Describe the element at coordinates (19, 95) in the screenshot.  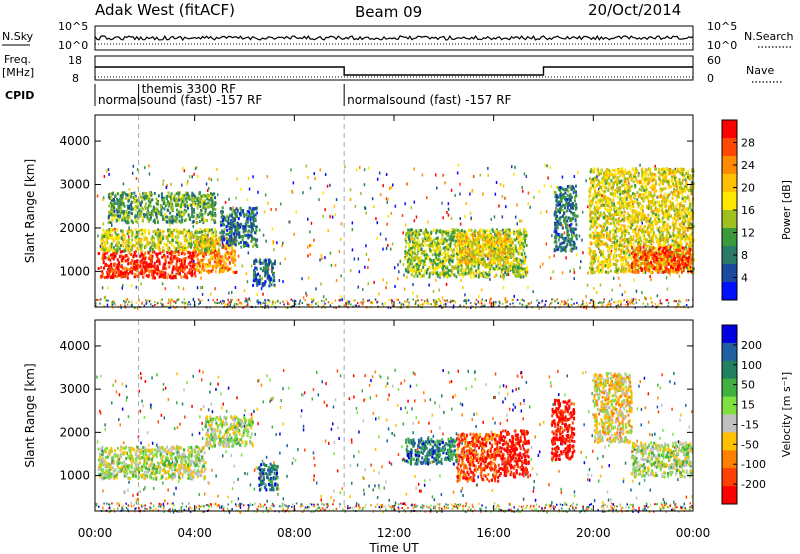
I see `cpid-label: CPID` at that location.